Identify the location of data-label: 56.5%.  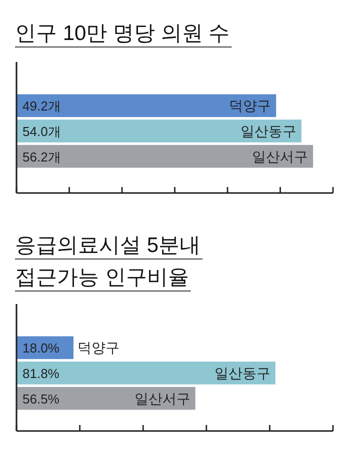
(41, 398).